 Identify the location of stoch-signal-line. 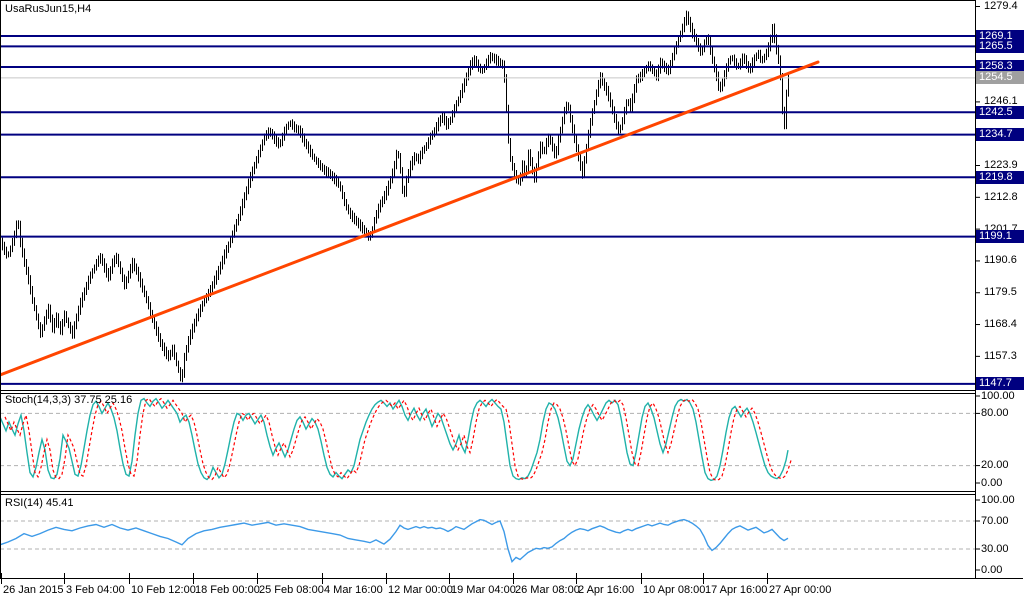
(398, 439).